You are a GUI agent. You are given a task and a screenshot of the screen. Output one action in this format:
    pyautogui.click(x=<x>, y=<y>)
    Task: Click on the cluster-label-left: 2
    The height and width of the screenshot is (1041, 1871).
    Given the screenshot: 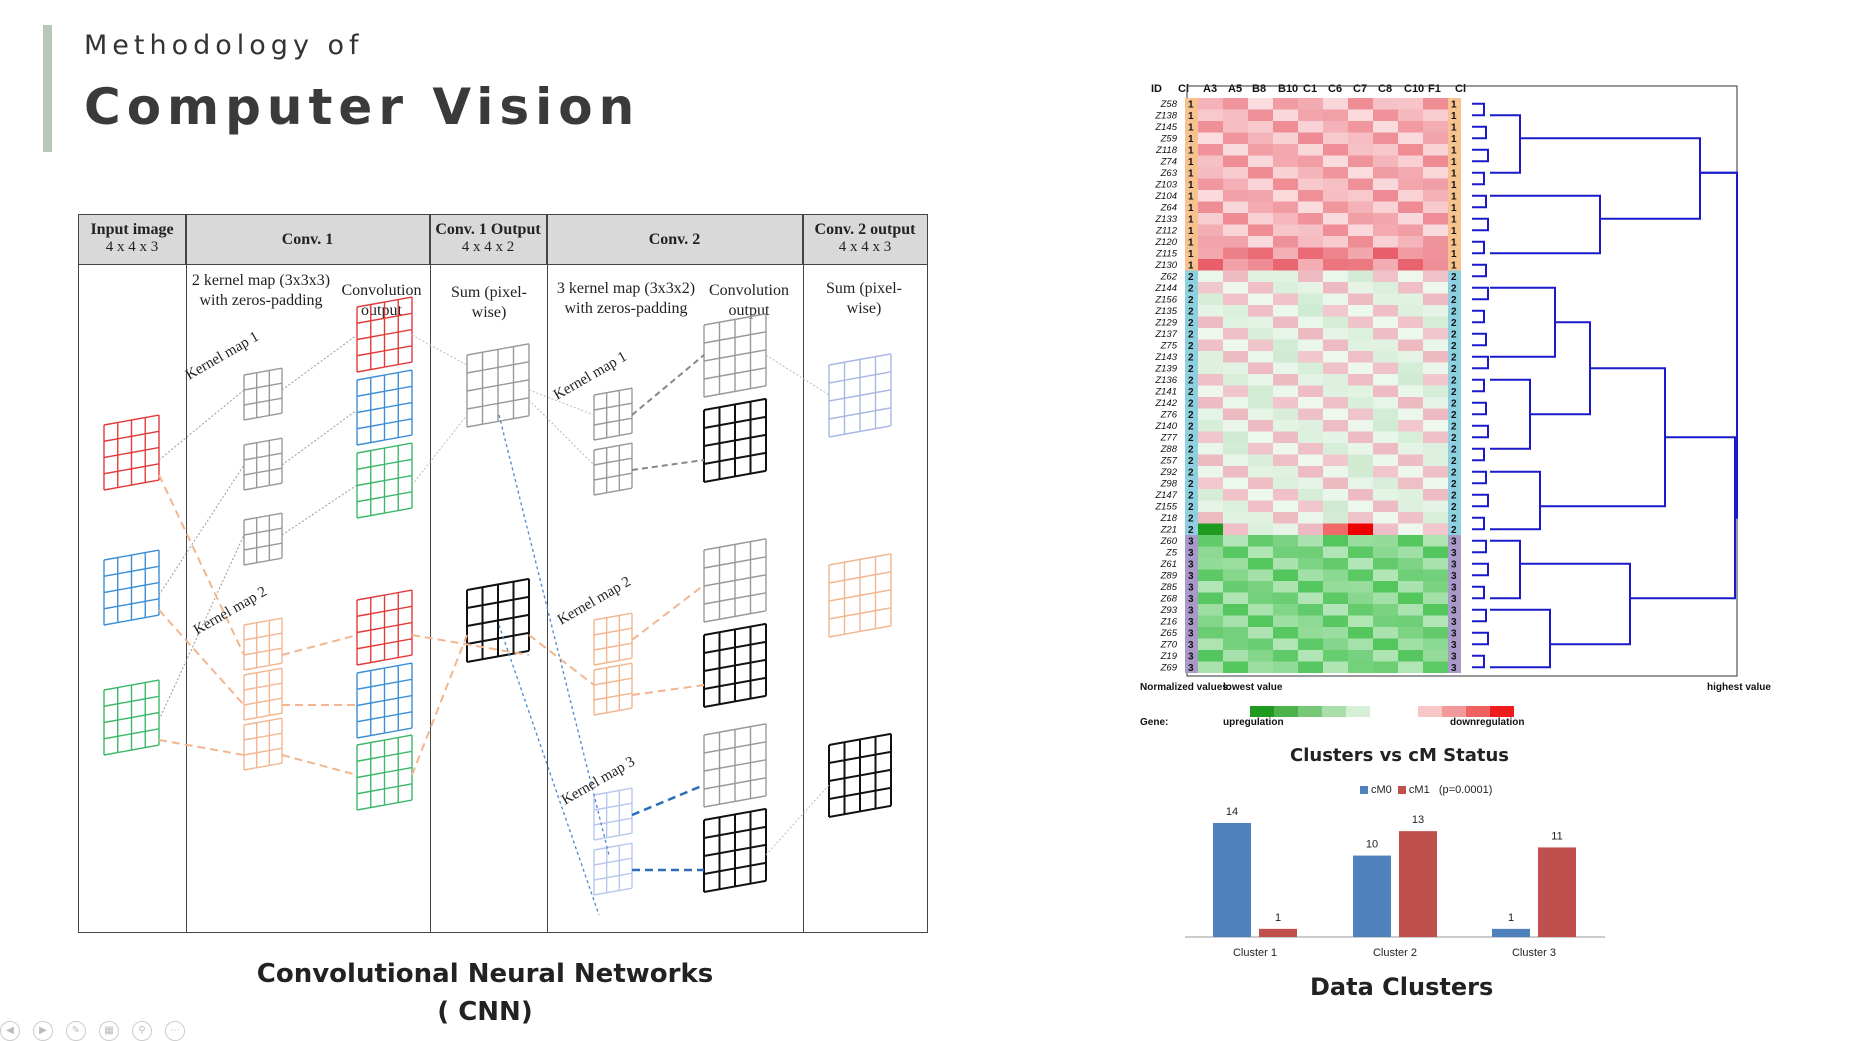 What is the action you would take?
    pyautogui.click(x=1191, y=381)
    